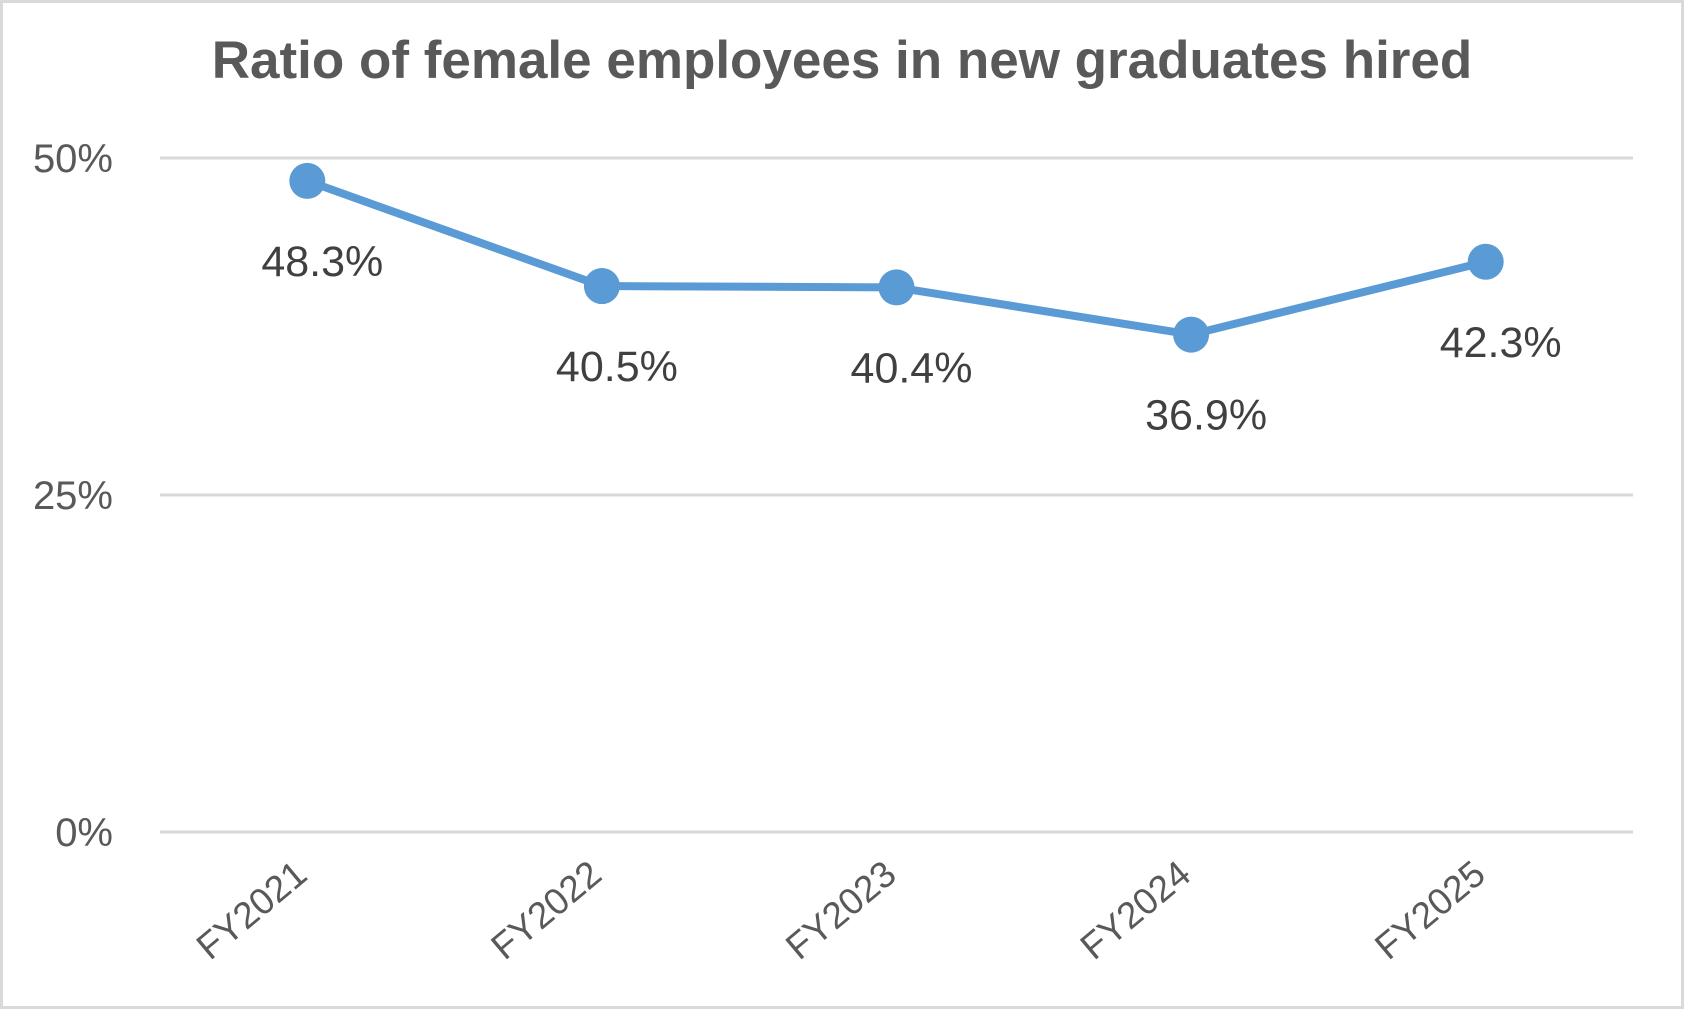 The image size is (1684, 1009). What do you see at coordinates (1430, 910) in the screenshot?
I see `x-tick-label: FY2025` at bounding box center [1430, 910].